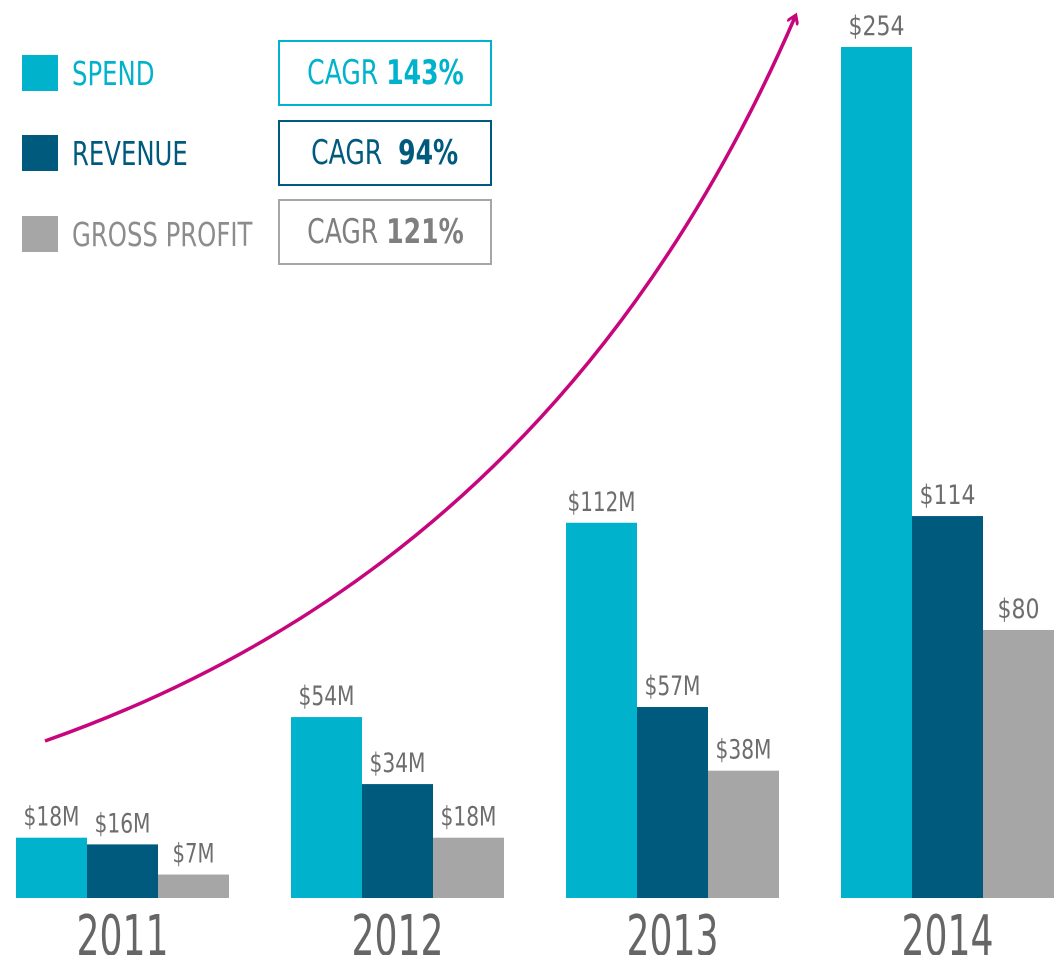 Image resolution: width=1059 pixels, height=955 pixels. I want to click on bar-gross-profit-2011, so click(193, 886).